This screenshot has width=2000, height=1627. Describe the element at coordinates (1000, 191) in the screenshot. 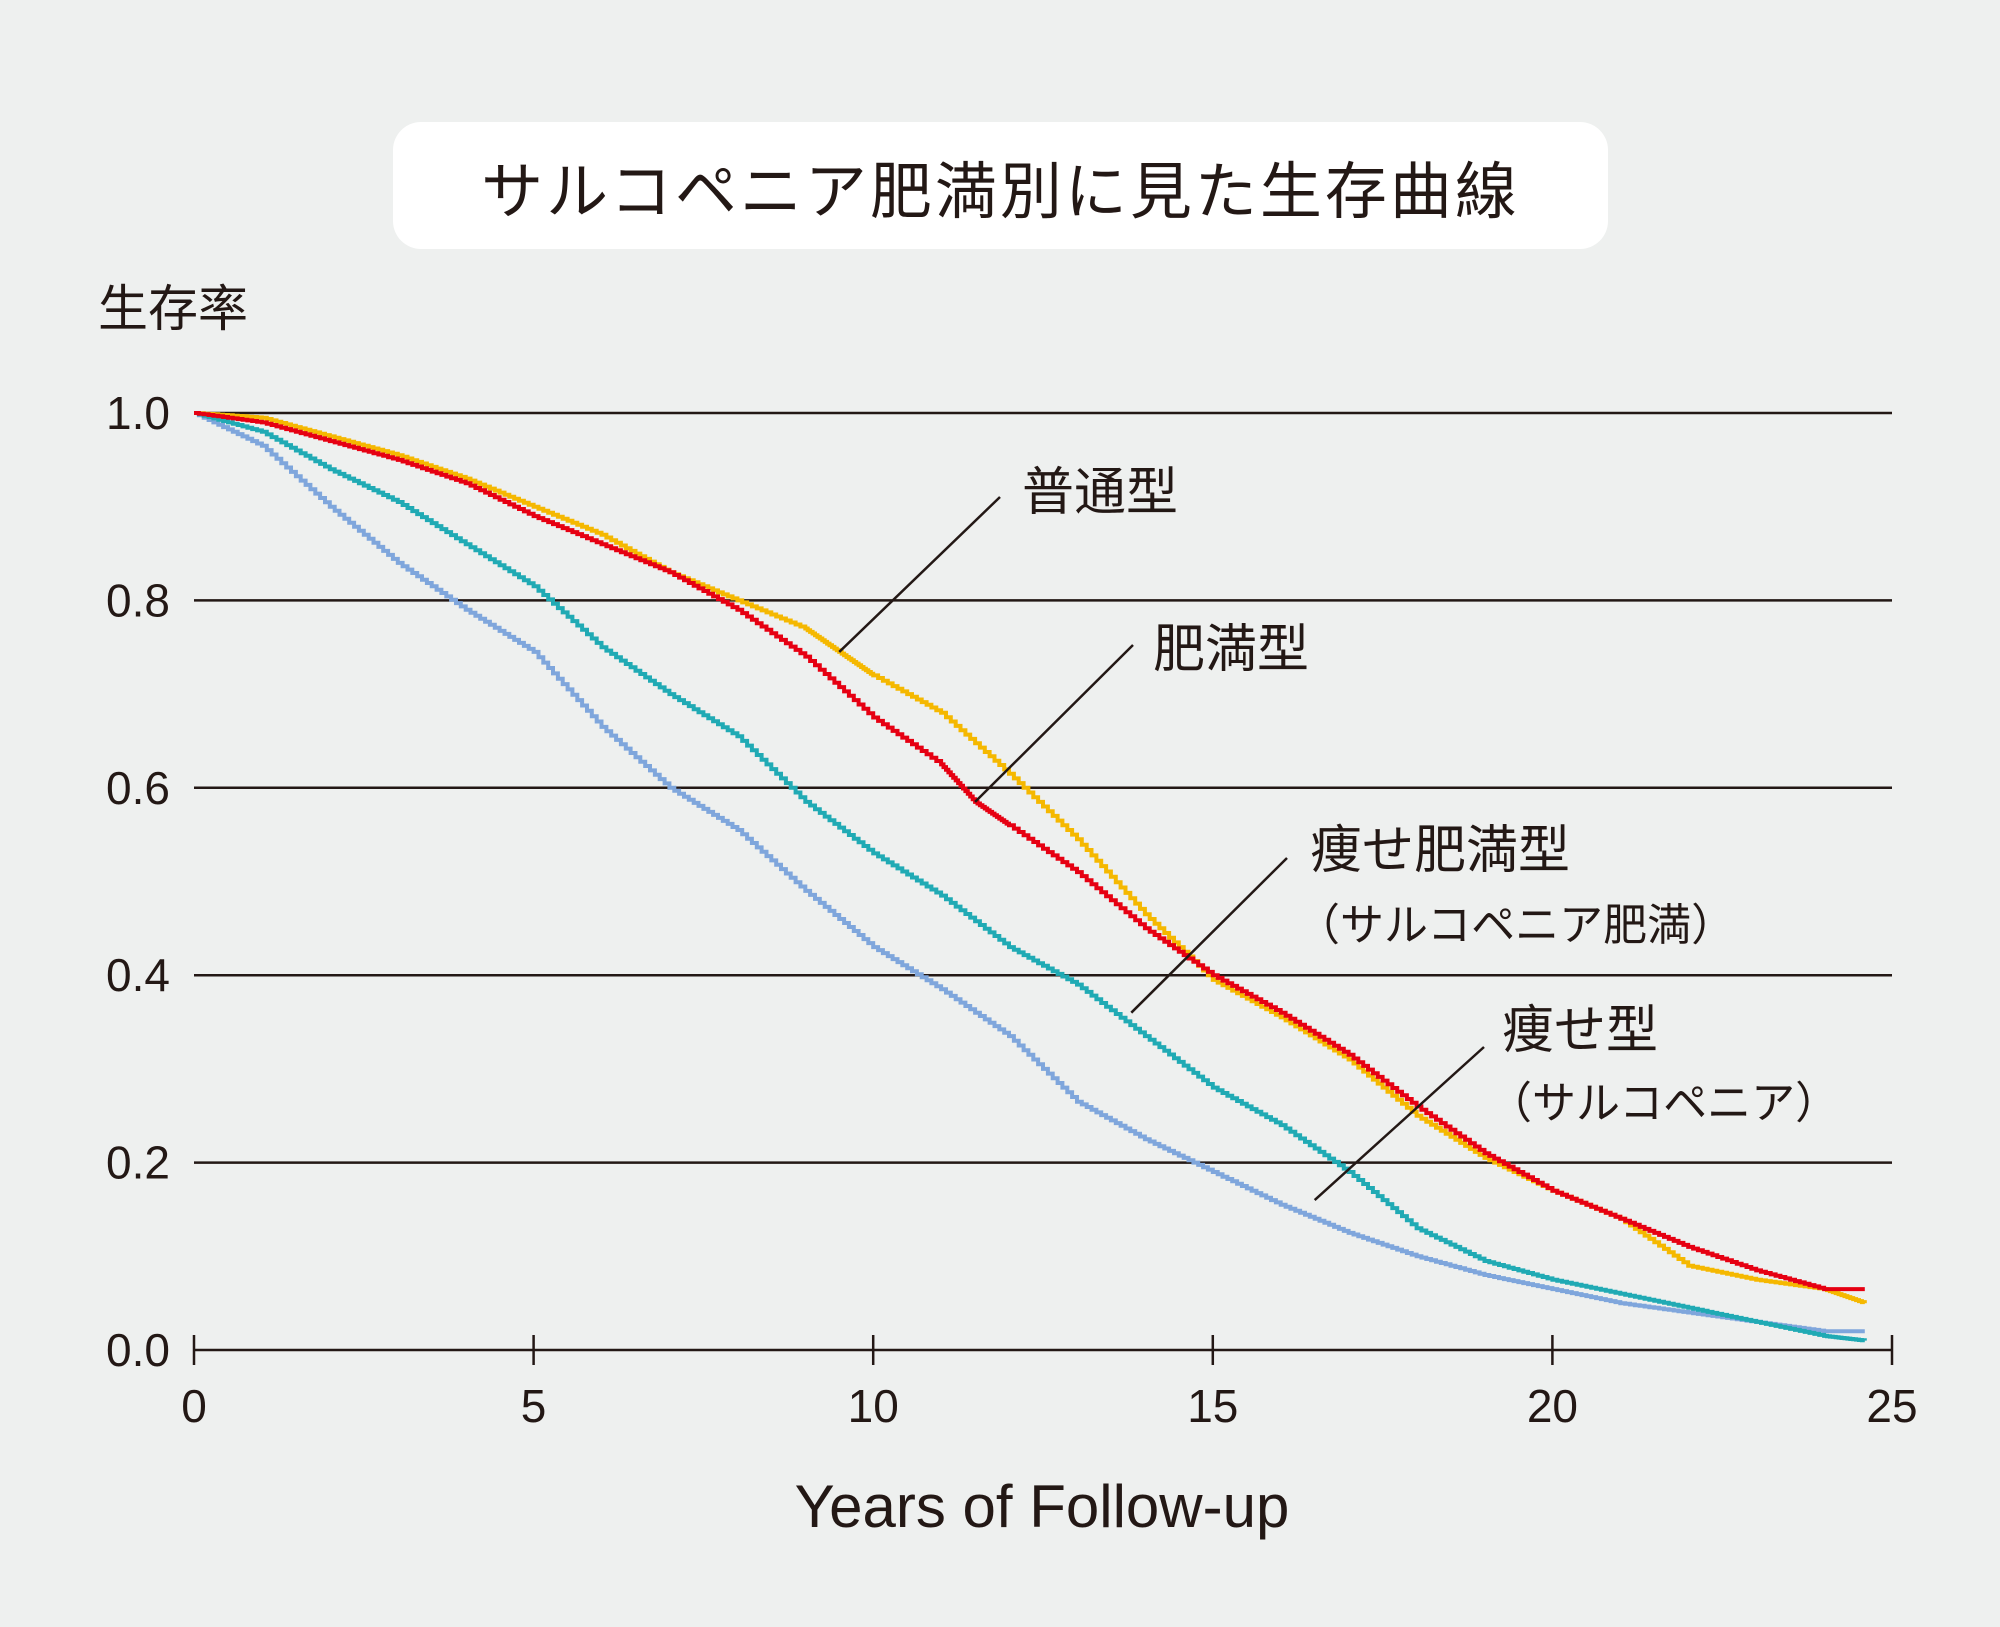

I see `chart-title: サルコペニア肥満別に見た生存曲線` at that location.